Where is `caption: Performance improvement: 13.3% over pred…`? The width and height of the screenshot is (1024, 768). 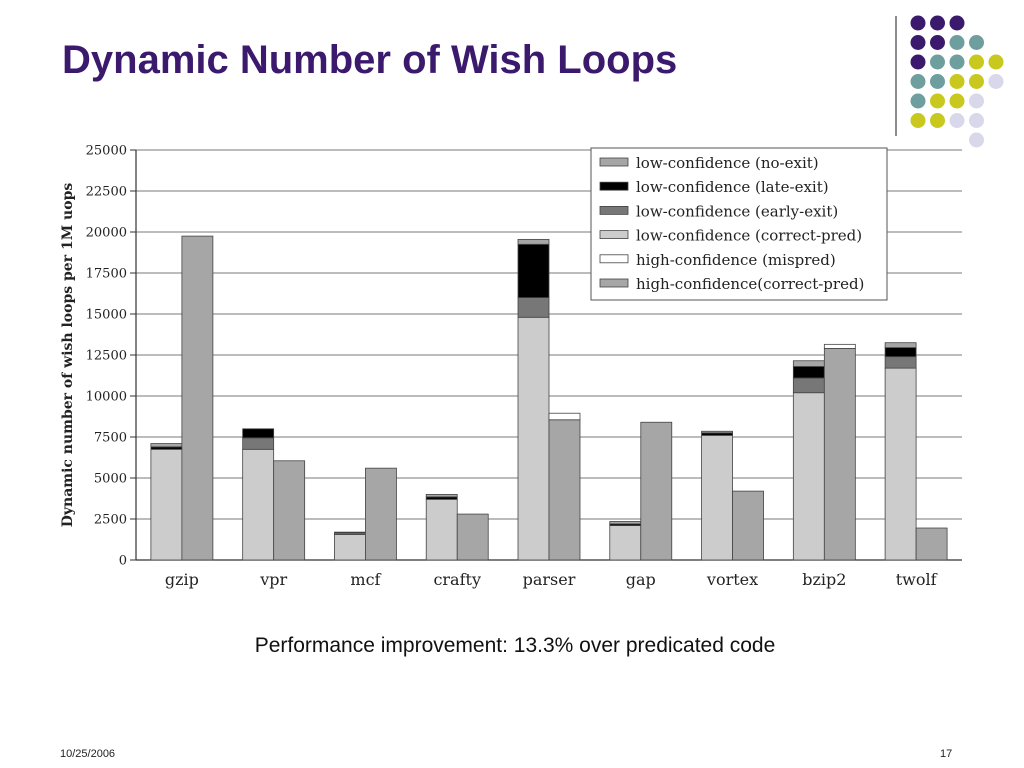
caption: Performance improvement: 13.3% over pred… is located at coordinates (515, 645).